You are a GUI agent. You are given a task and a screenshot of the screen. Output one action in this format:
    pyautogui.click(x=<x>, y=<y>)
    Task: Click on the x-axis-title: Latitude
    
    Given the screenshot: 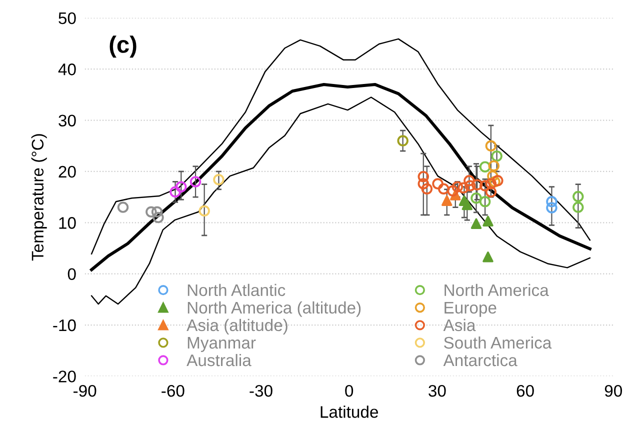 What is the action you would take?
    pyautogui.click(x=349, y=412)
    